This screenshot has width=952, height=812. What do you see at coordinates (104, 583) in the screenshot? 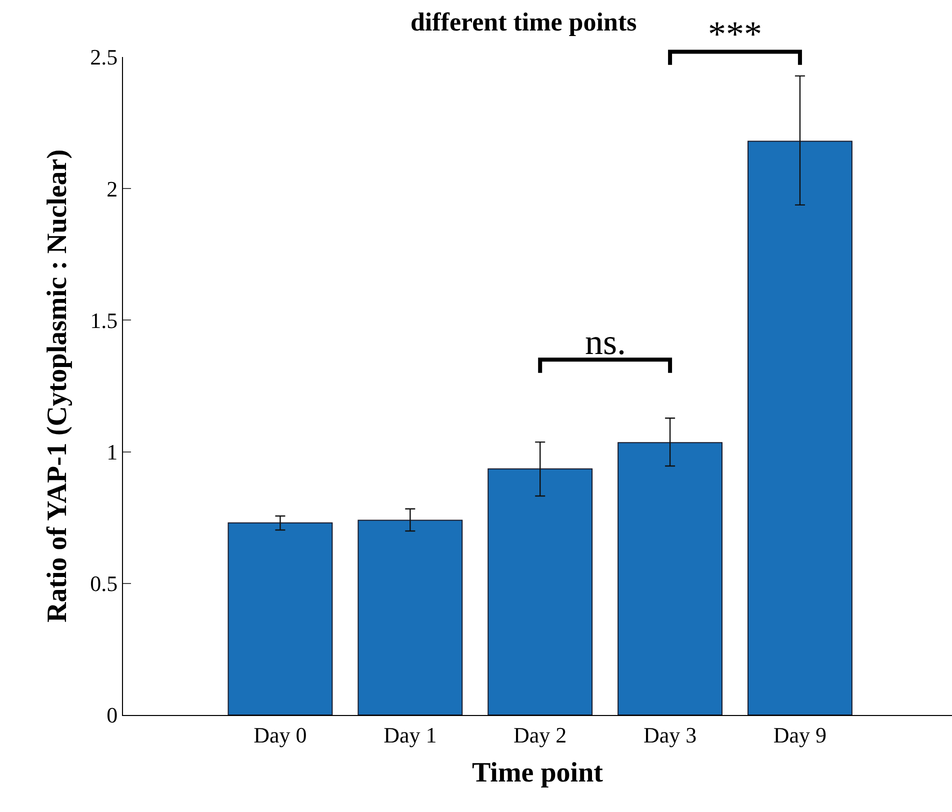
I see `y-tick-label: 0.5` at bounding box center [104, 583].